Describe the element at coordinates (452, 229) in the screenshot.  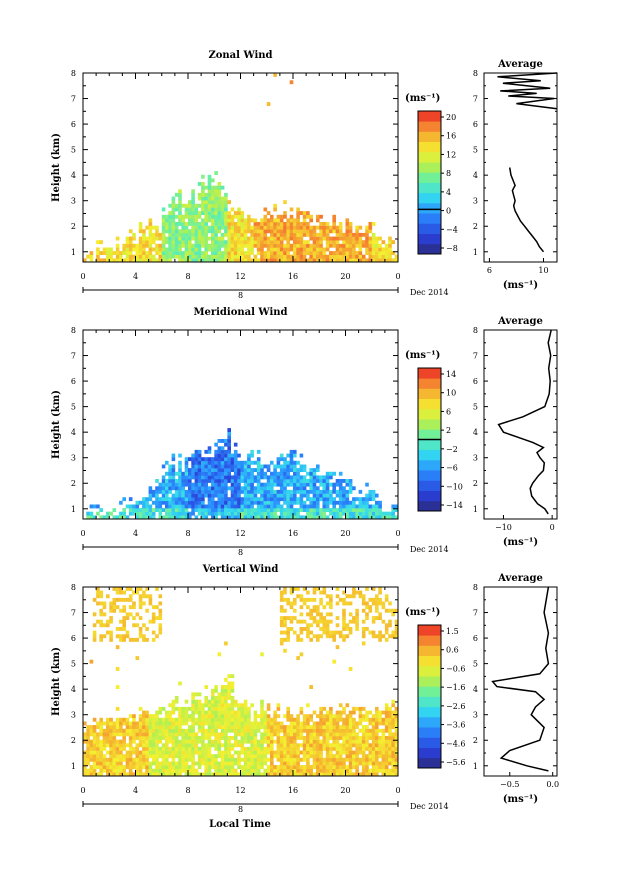
I see `colorbar-tick-label: −4` at that location.